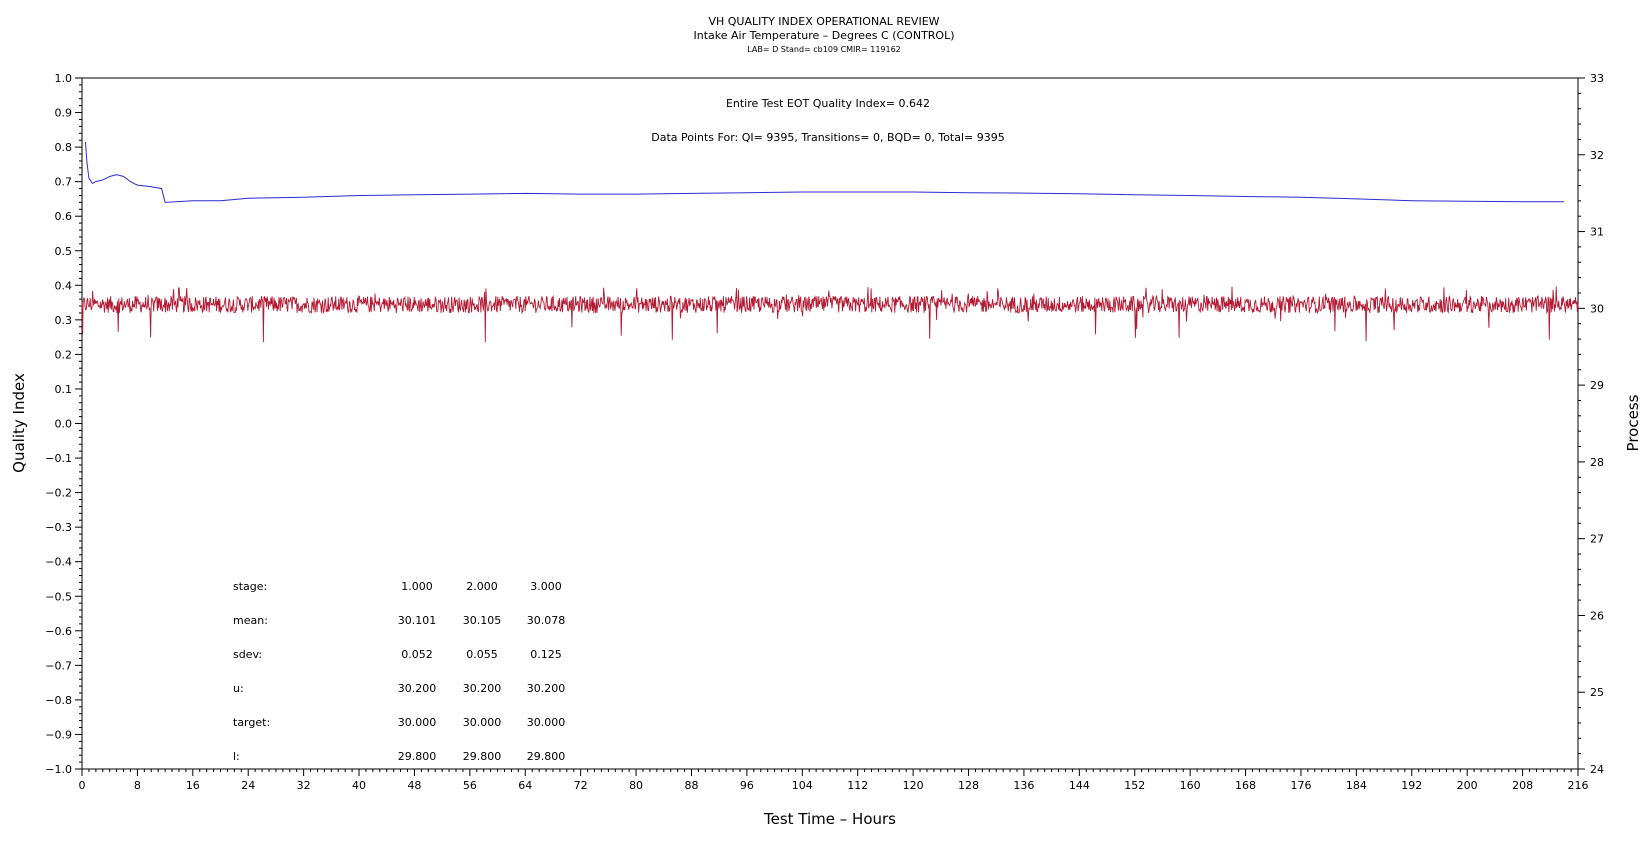 Image resolution: width=1648 pixels, height=845 pixels. Describe the element at coordinates (823, 21) in the screenshot. I see `chart-title: VH QUALITY INDEX OPERATIONAL REVIEW` at that location.